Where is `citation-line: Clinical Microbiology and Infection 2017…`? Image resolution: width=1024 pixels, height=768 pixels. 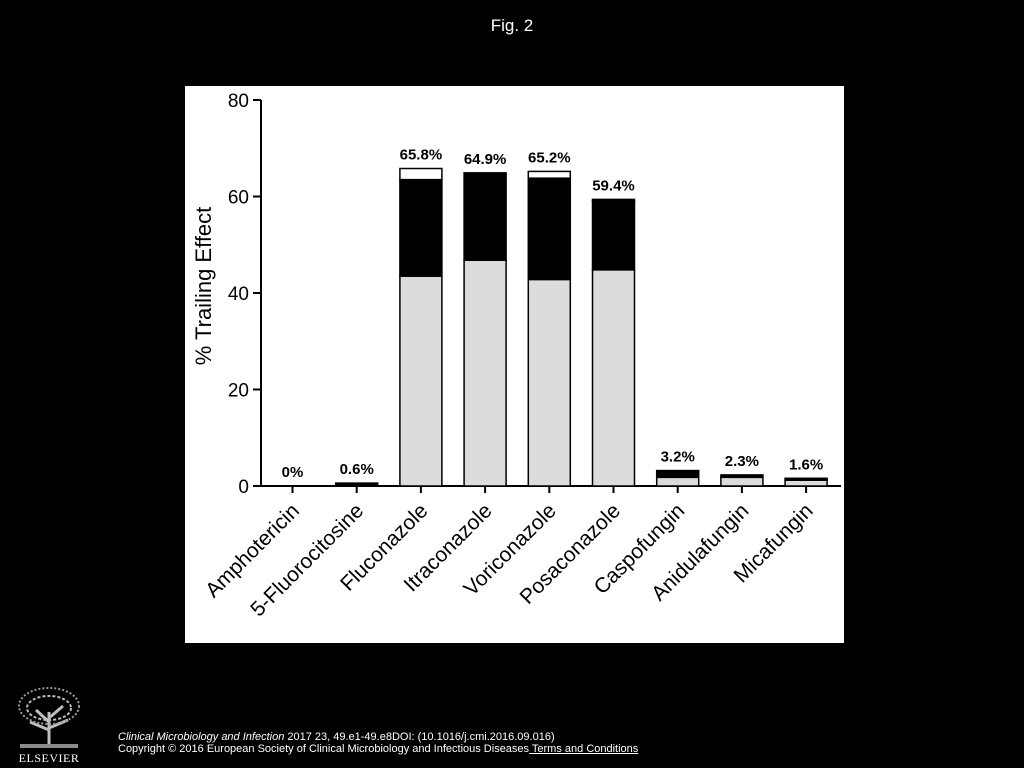 citation-line: Clinical Microbiology and Infection 2017… is located at coordinates (398, 737).